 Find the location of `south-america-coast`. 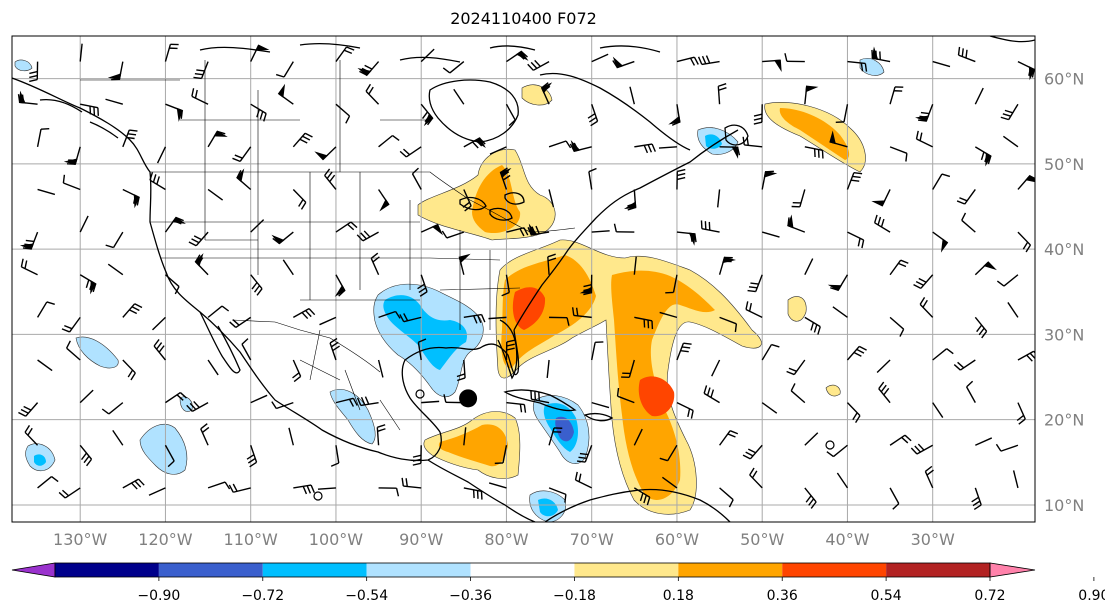

south-america-coast is located at coordinates (637, 505).